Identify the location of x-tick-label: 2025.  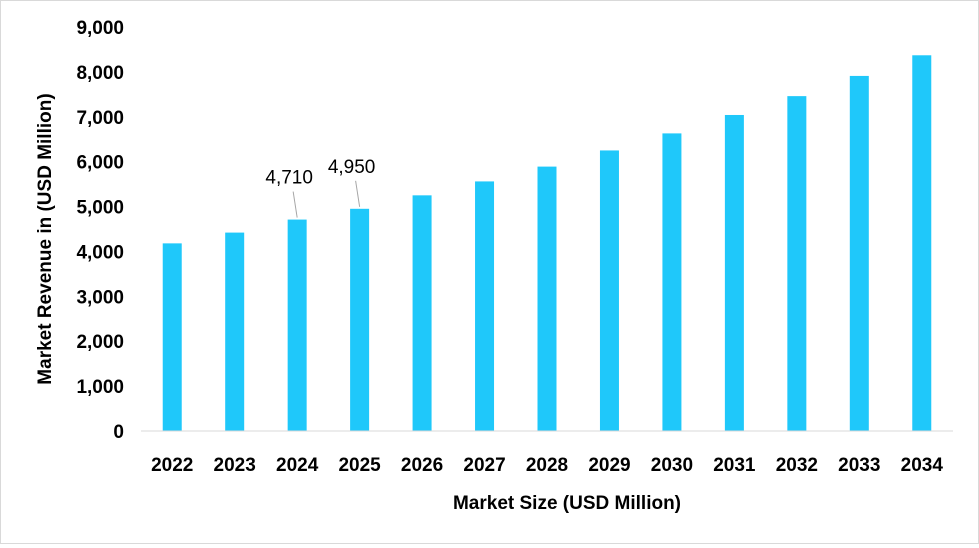
(359, 465).